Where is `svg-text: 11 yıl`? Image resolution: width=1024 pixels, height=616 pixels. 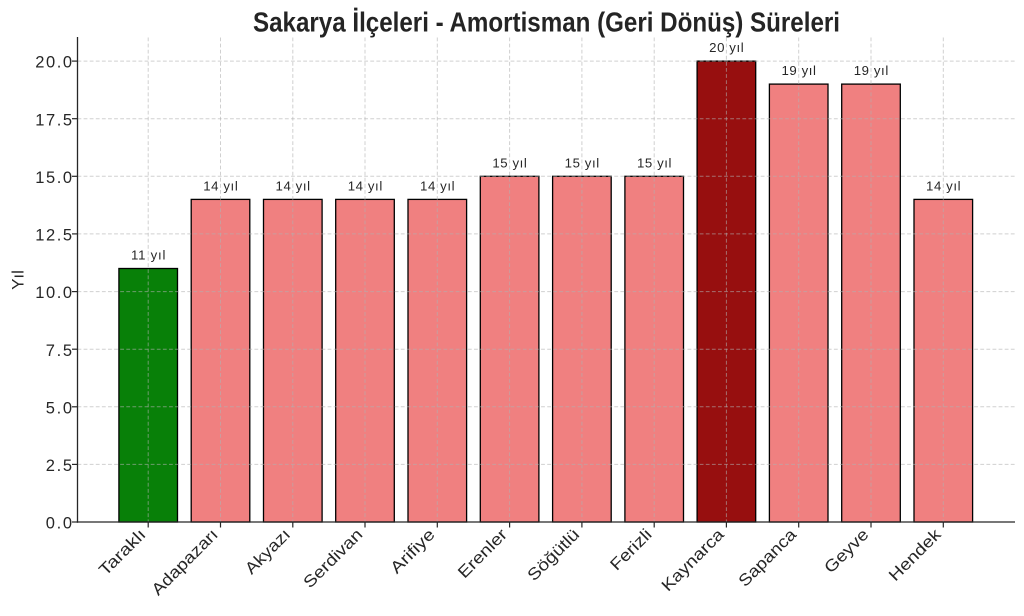
svg-text: 11 yıl is located at coordinates (148, 255).